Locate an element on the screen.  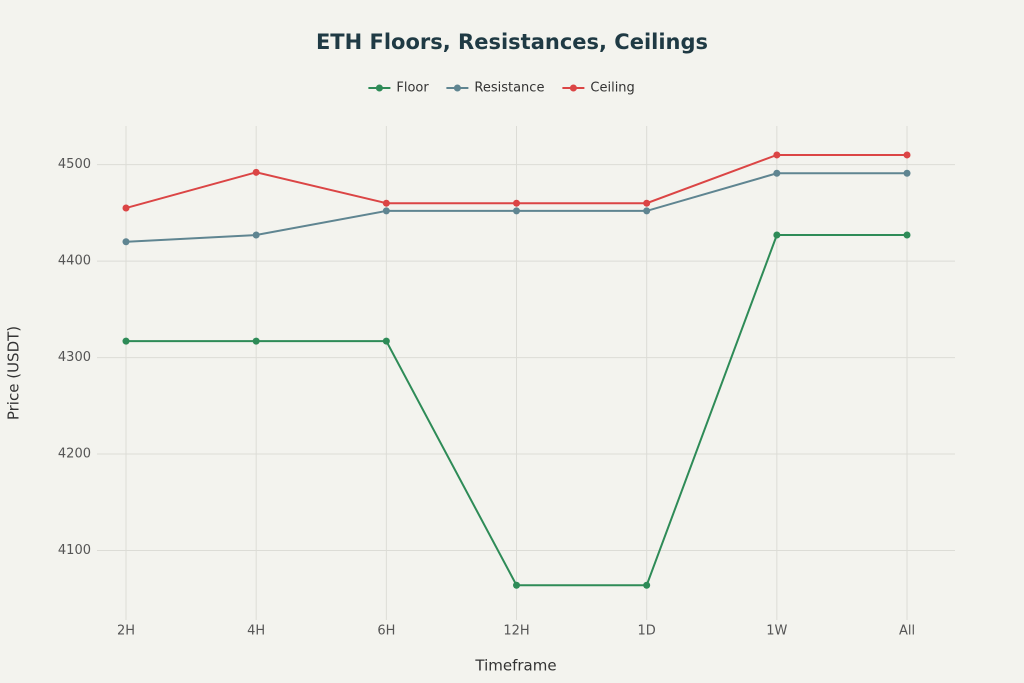
legend-item: Ceiling is located at coordinates (598, 88).